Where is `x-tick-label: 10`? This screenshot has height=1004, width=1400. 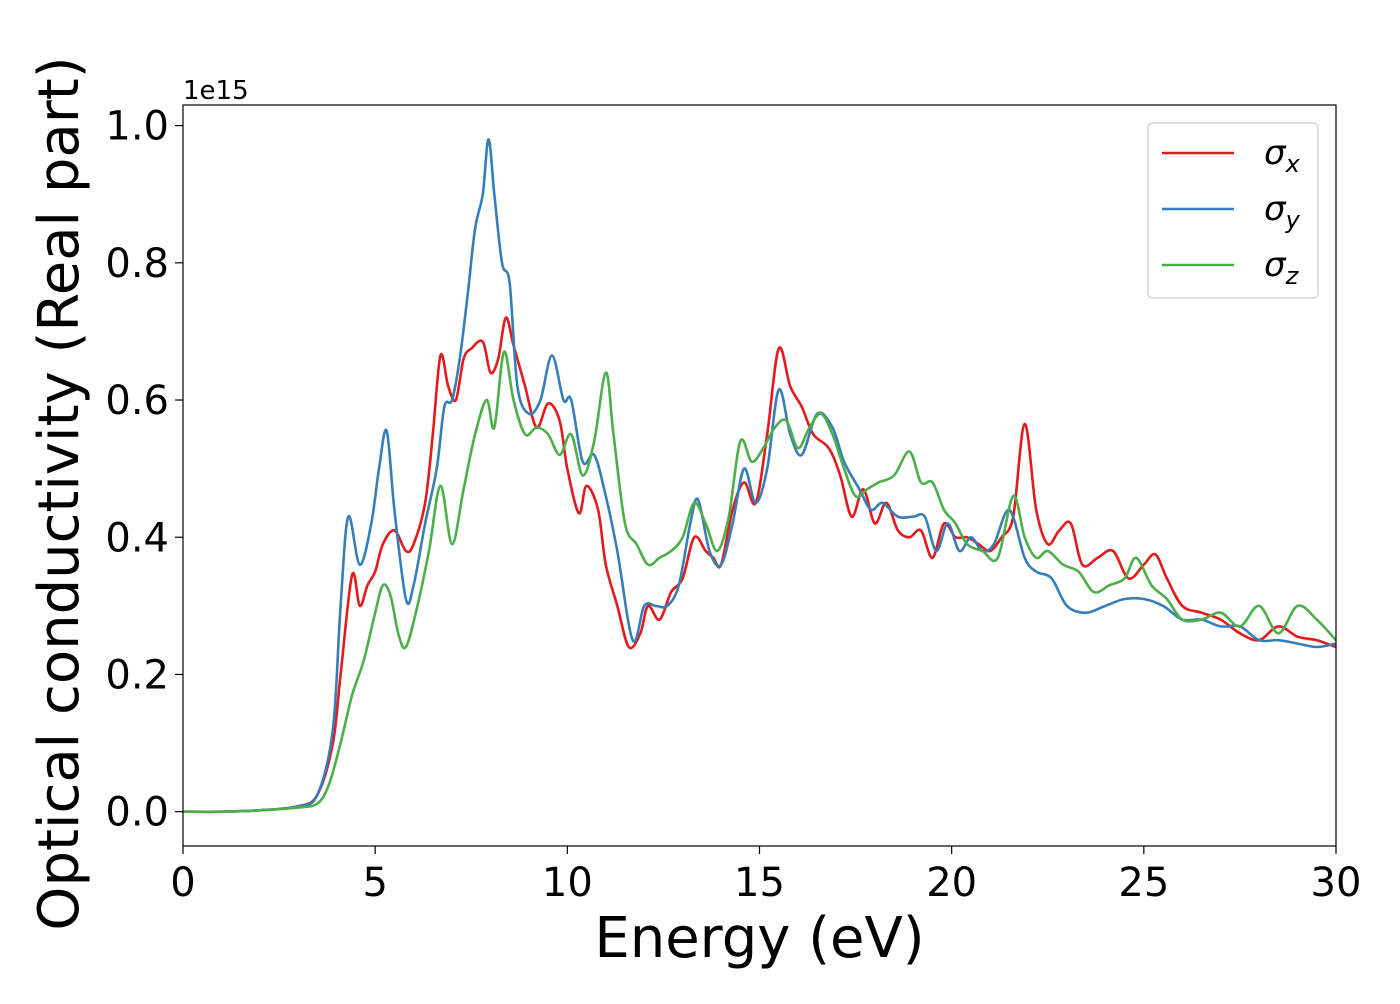
x-tick-label: 10 is located at coordinates (567, 883).